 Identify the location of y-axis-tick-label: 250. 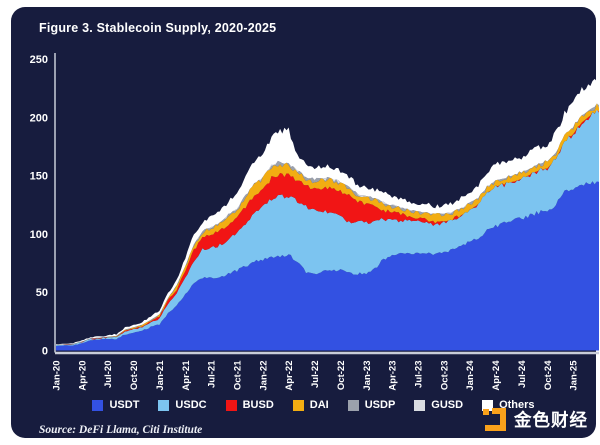
(39, 60).